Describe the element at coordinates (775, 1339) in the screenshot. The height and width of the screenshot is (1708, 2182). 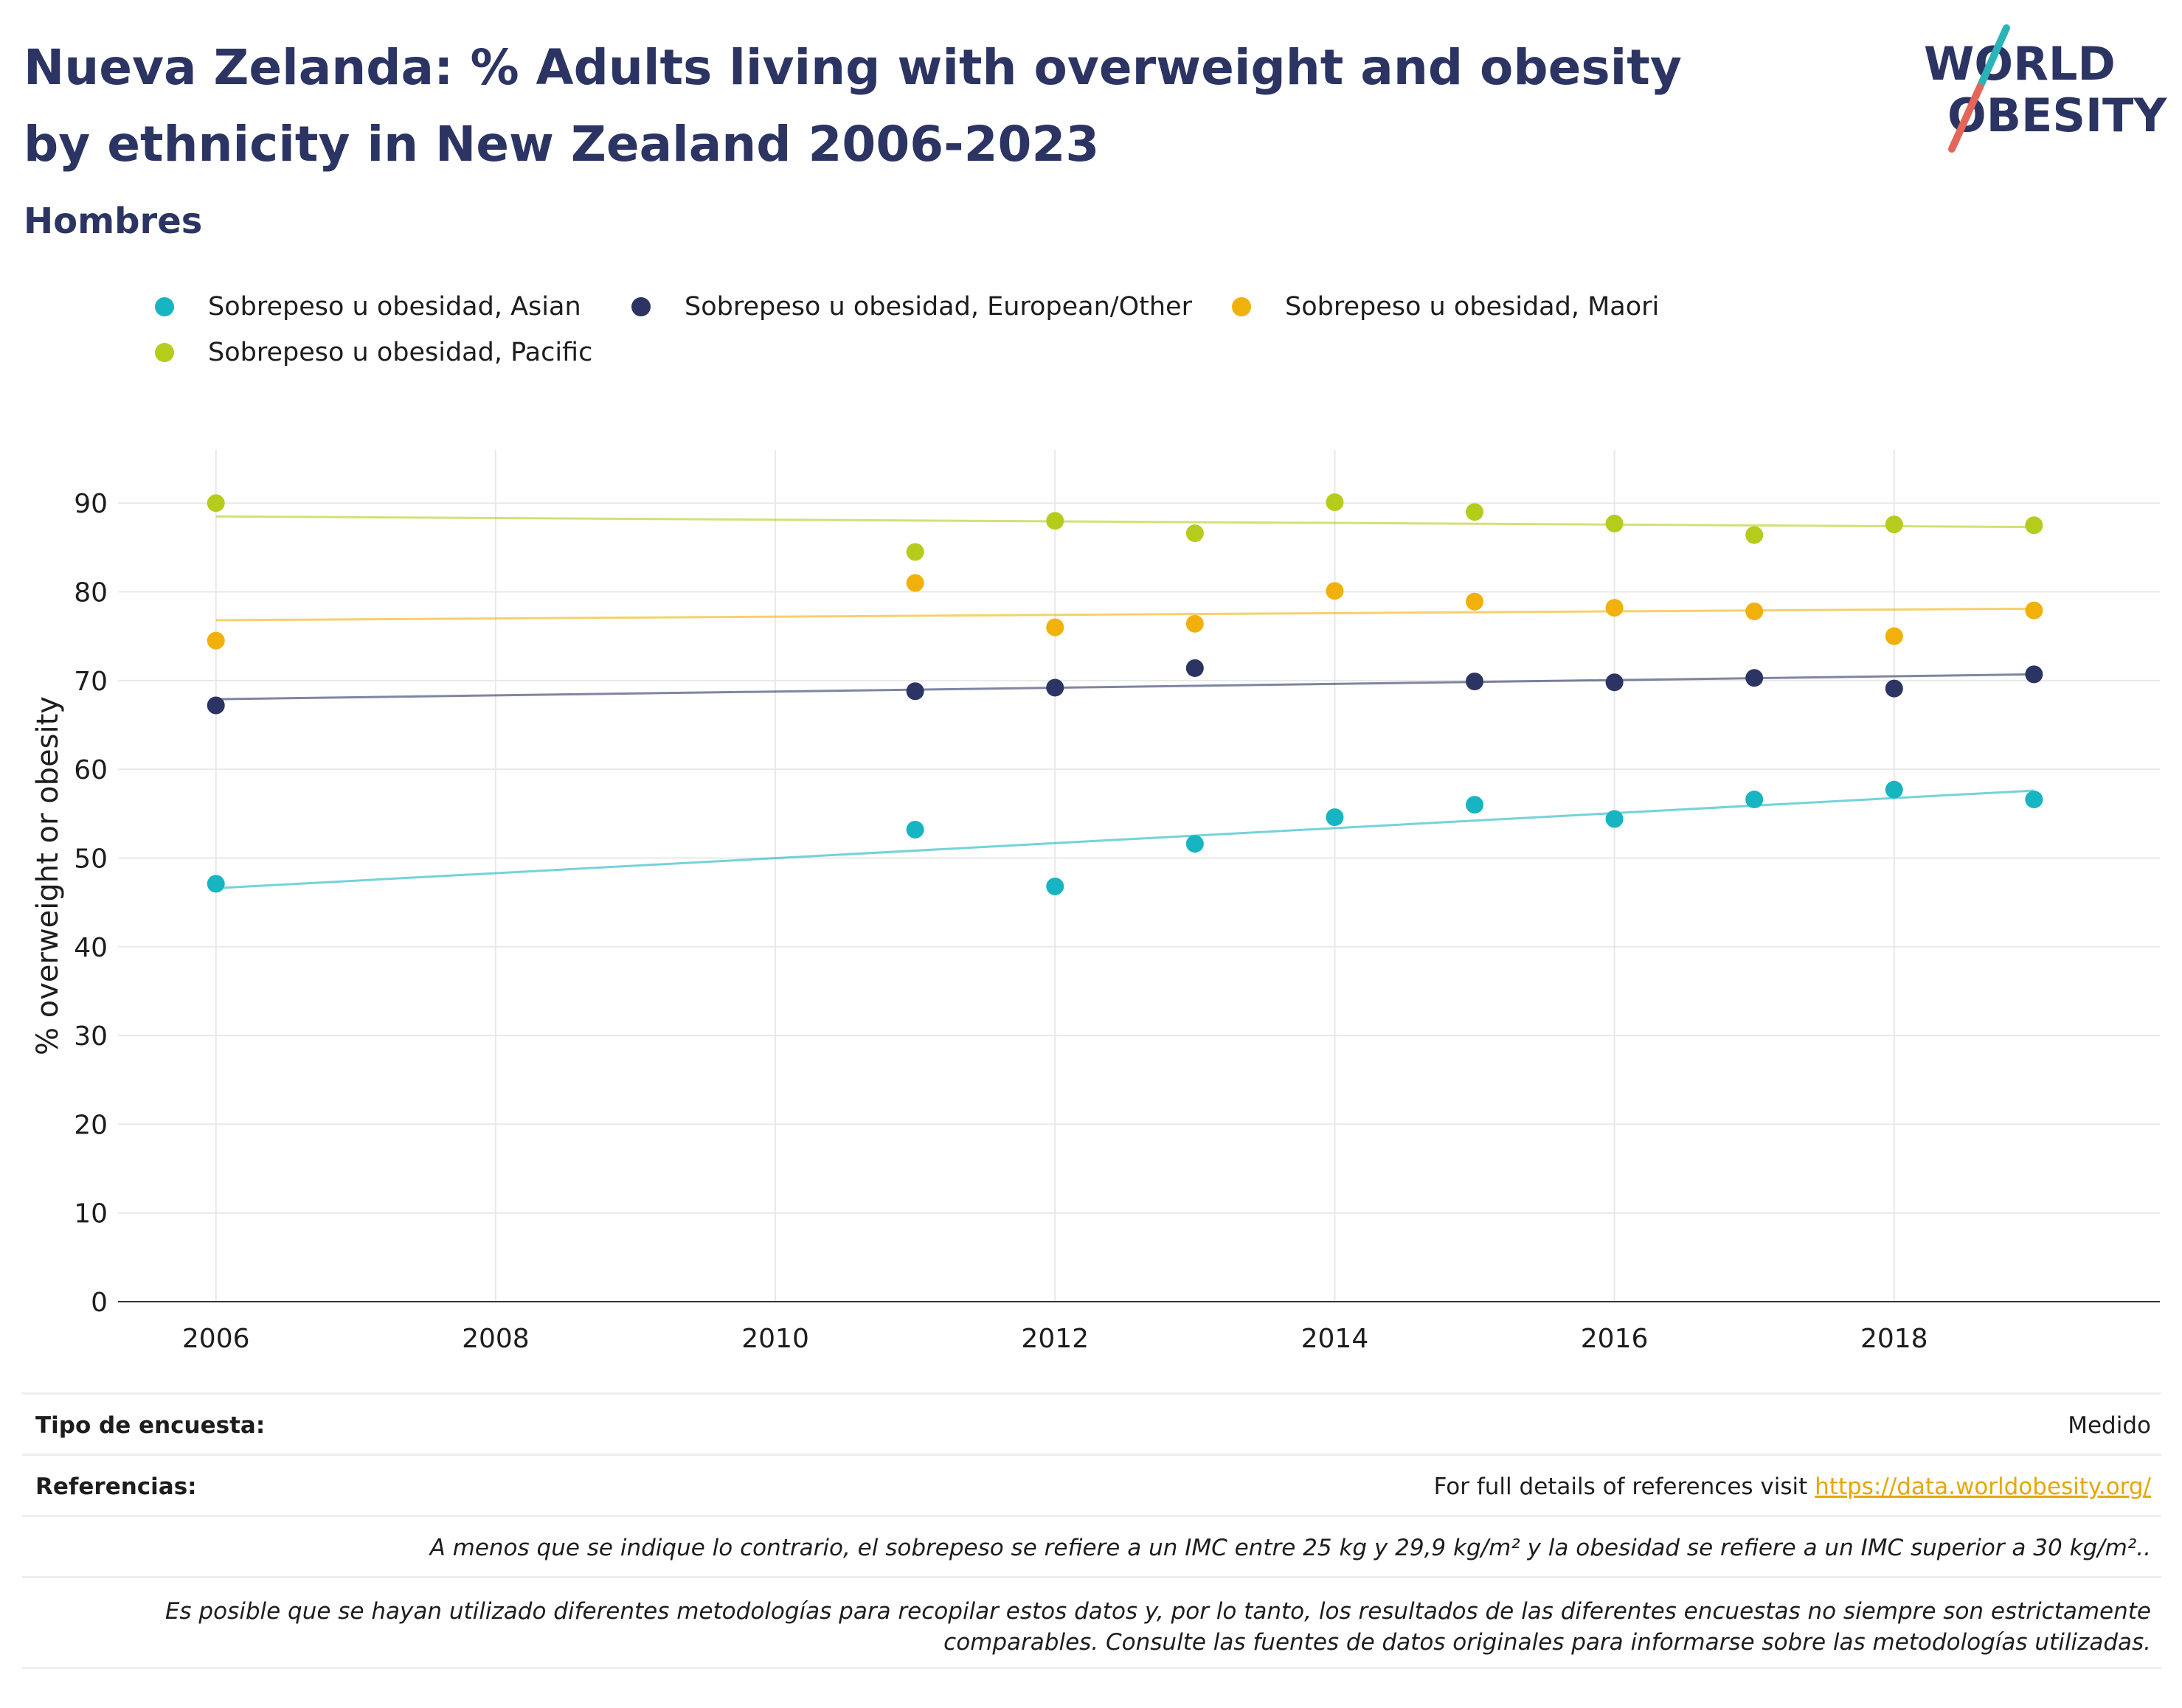
I see `x-tick-label: 2010` at that location.